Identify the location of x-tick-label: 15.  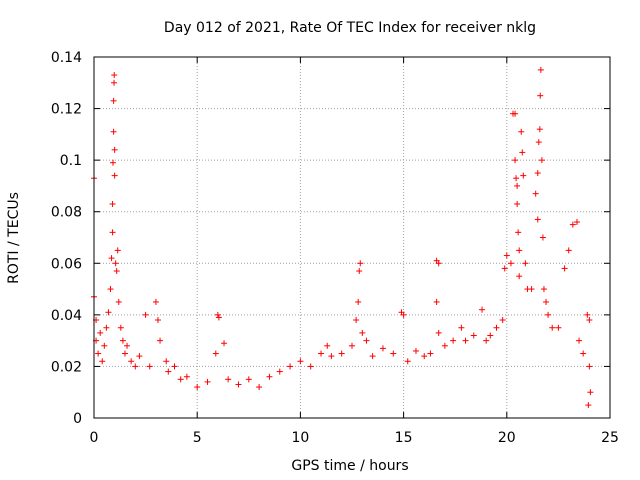
(404, 438).